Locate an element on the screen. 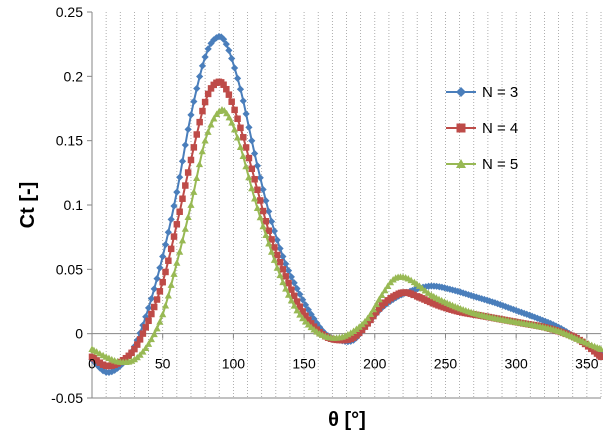 This screenshot has height=437, width=603. legend-item: N = 4 is located at coordinates (482, 128).